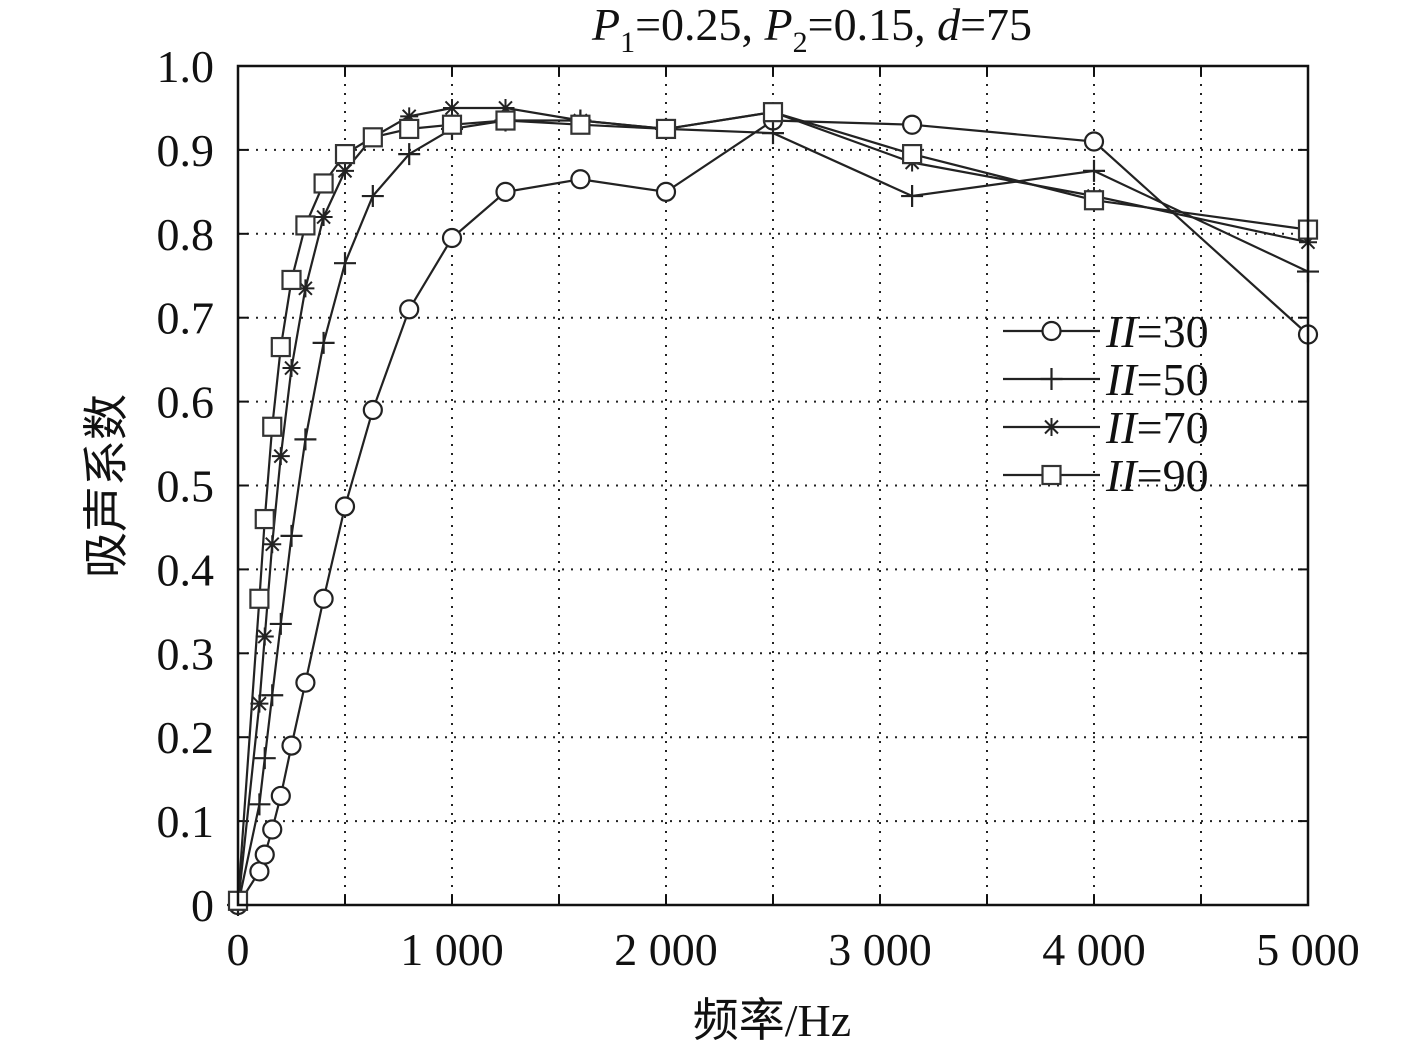  Describe the element at coordinates (202, 905) in the screenshot. I see `y-tick-label: 0` at that location.